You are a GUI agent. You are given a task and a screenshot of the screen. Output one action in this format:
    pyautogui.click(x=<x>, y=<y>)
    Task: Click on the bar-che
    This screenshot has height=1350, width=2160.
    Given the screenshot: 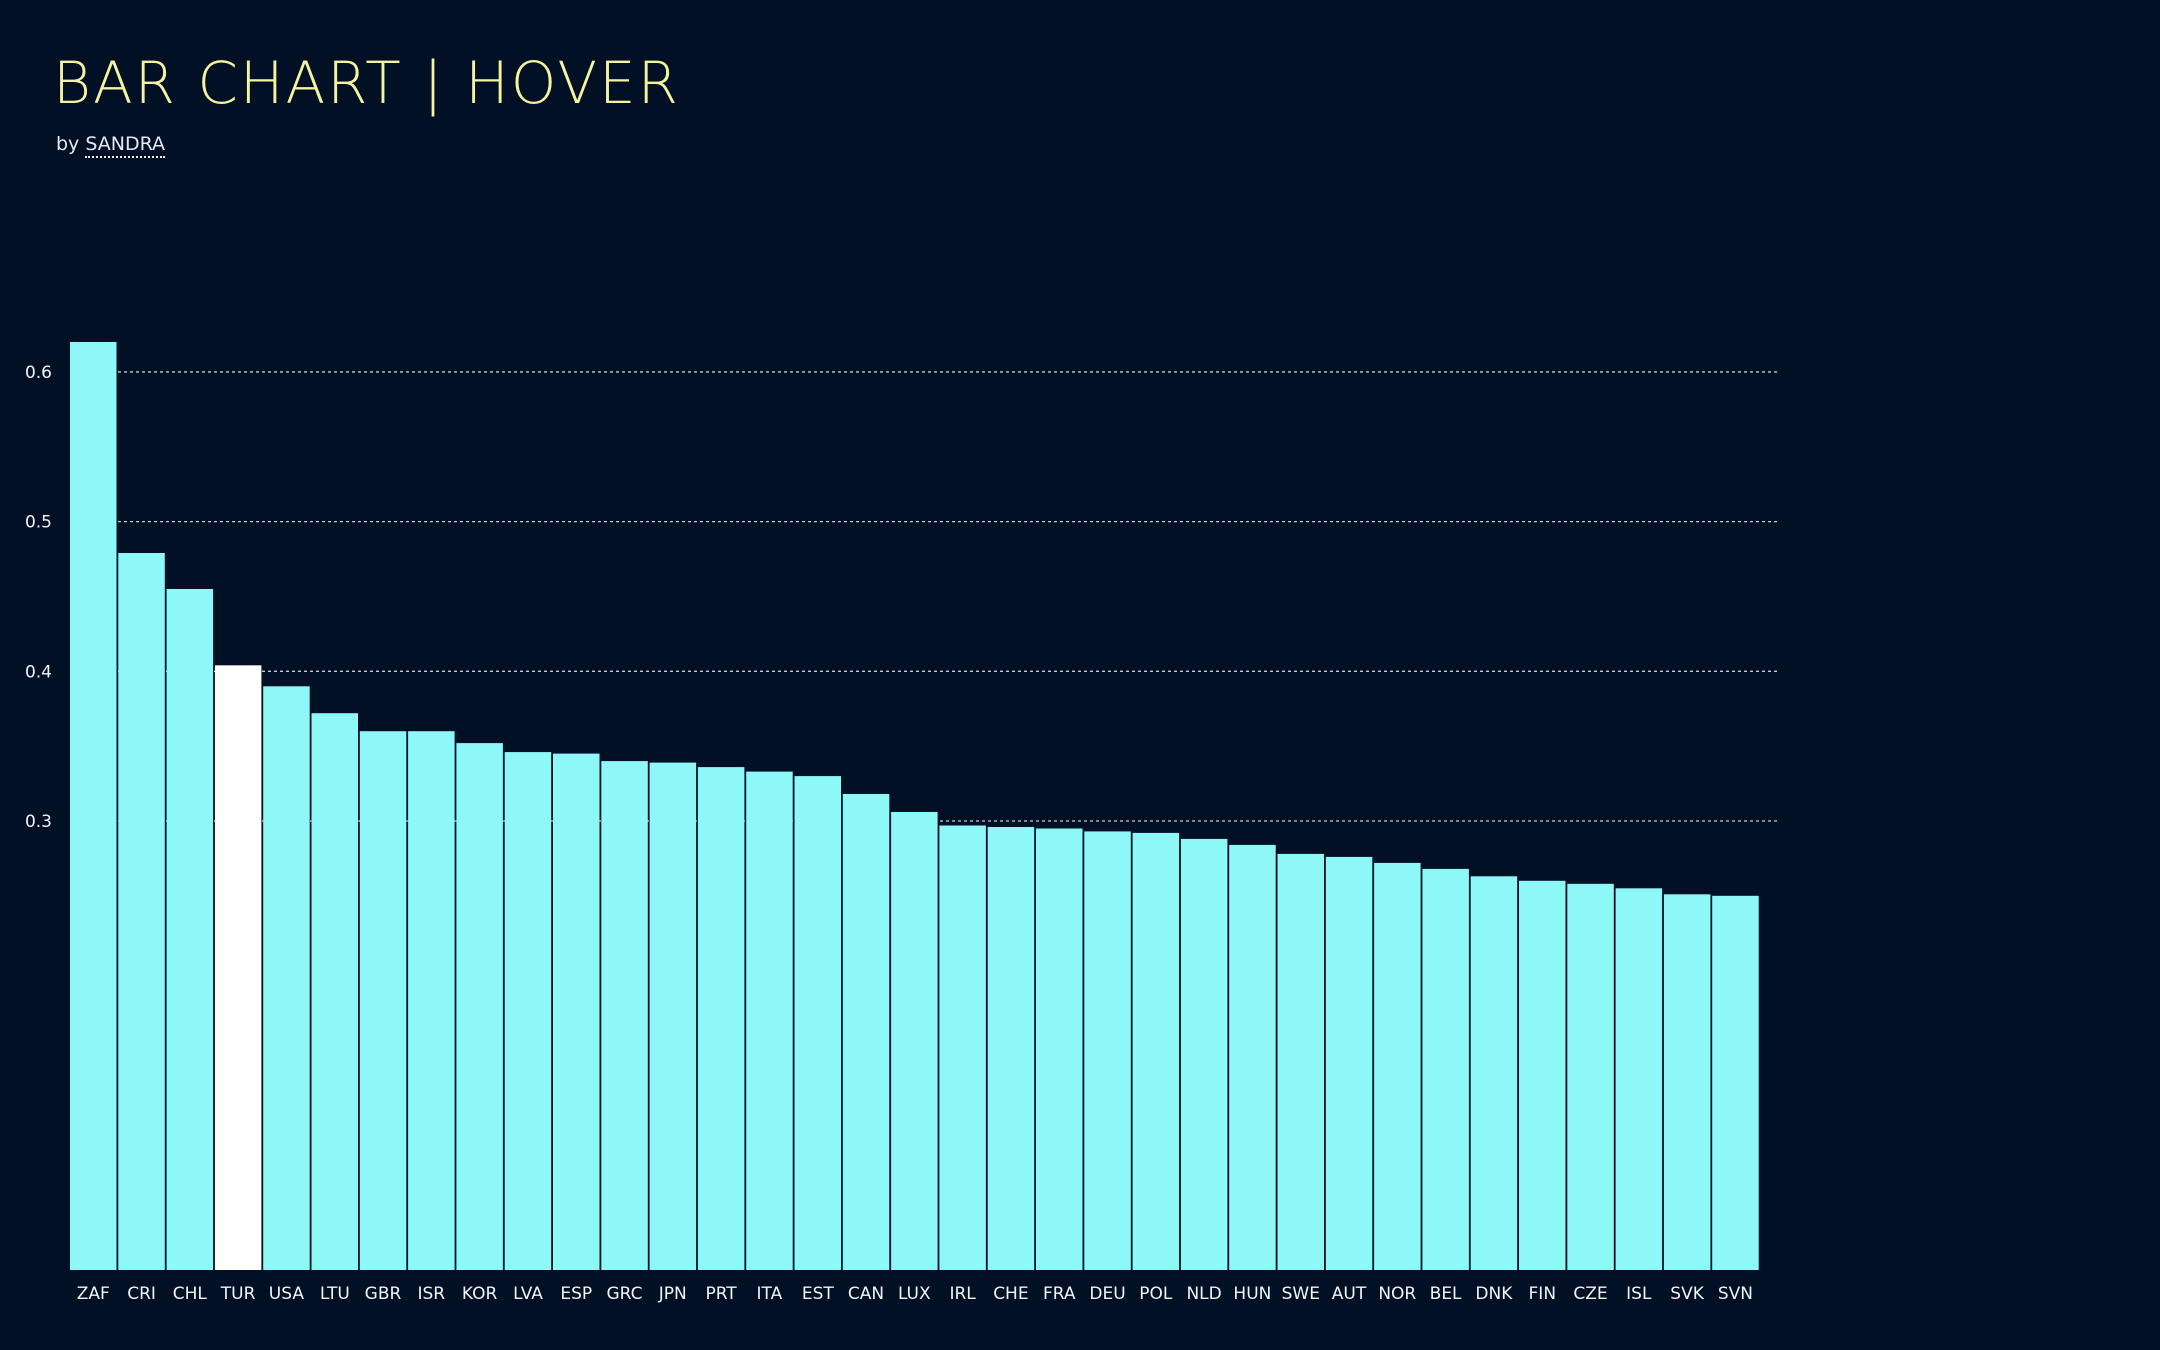 What is the action you would take?
    pyautogui.click(x=1011, y=1048)
    